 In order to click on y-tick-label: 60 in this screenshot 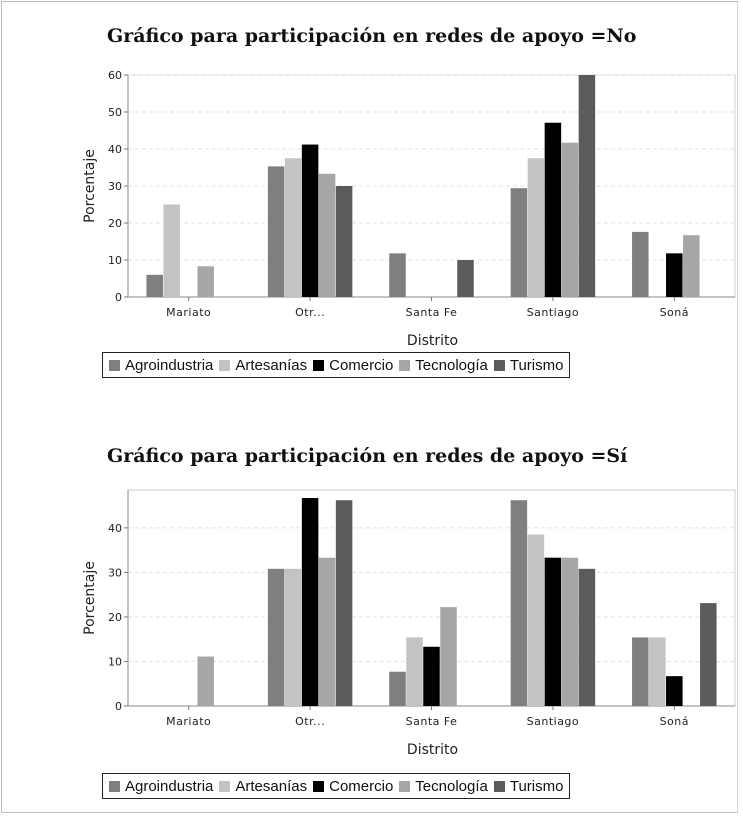, I will do `click(115, 75)`.